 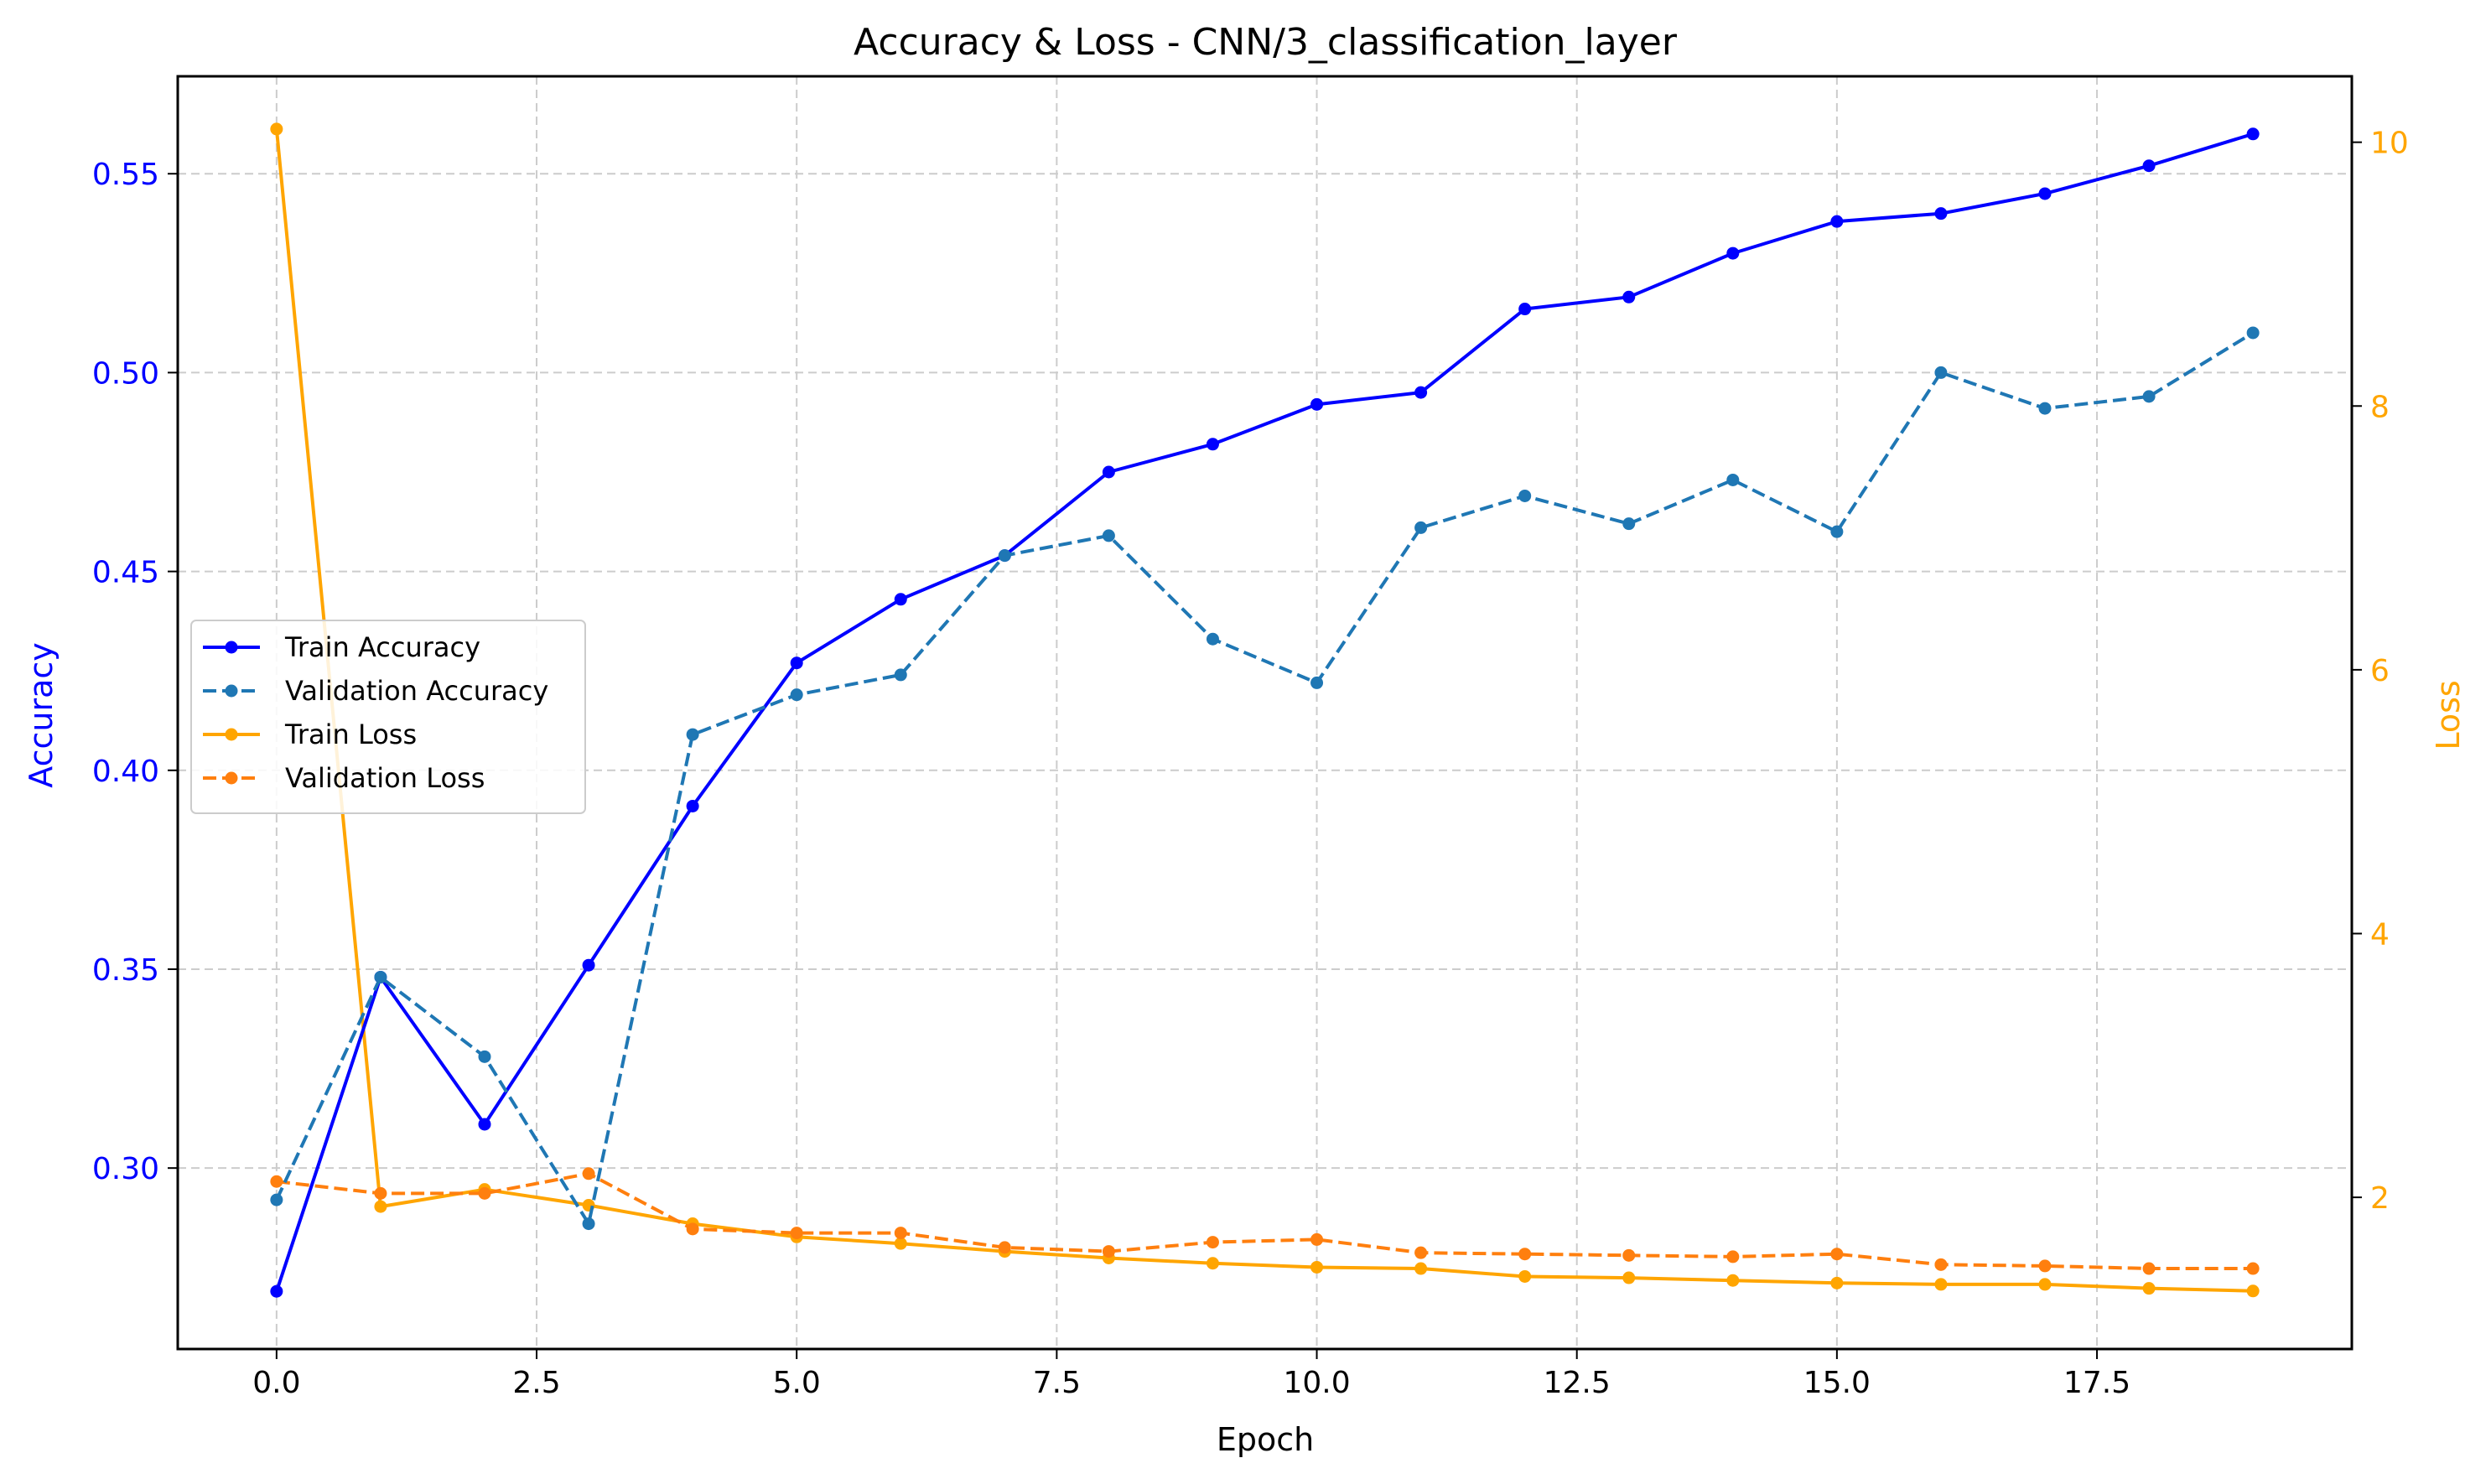 I want to click on legend-label-train-loss: Train Loss, so click(x=350, y=734).